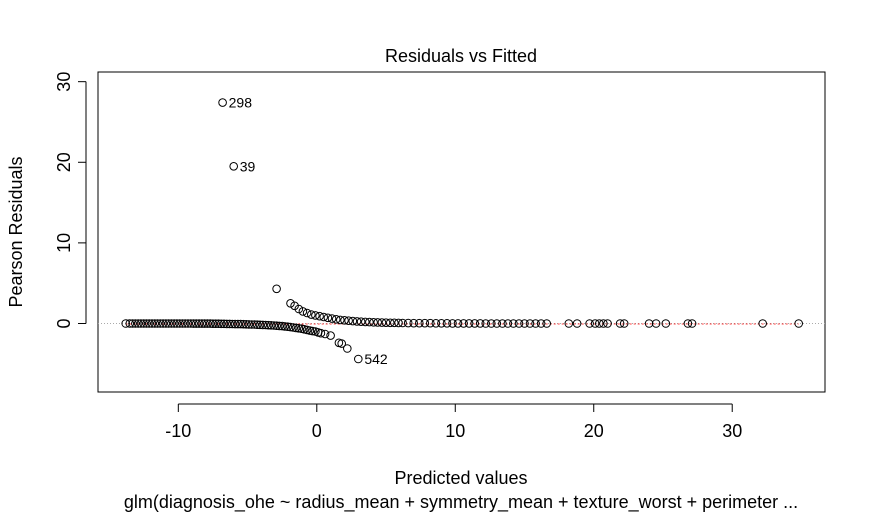  I want to click on x-tick-label: -10, so click(178, 431).